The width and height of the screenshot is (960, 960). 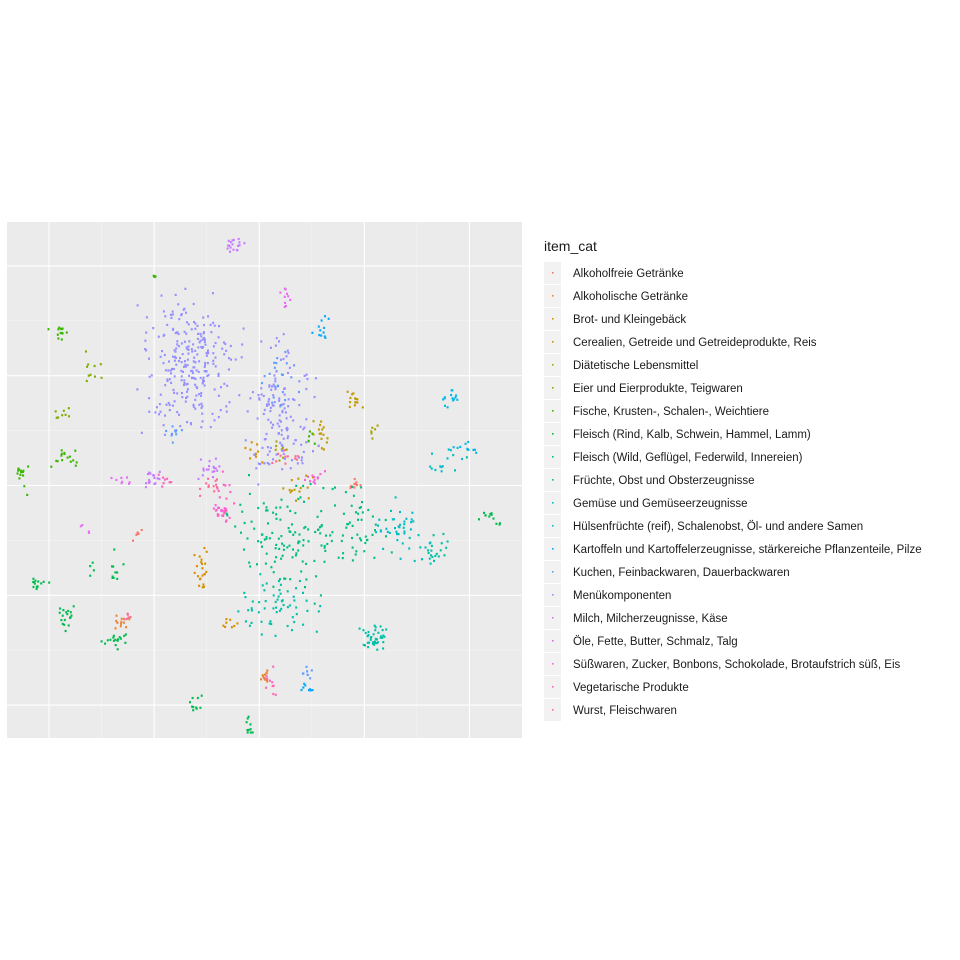 I want to click on legend-label: Milch, Milcherzeugnisse, Käse, so click(x=650, y=619).